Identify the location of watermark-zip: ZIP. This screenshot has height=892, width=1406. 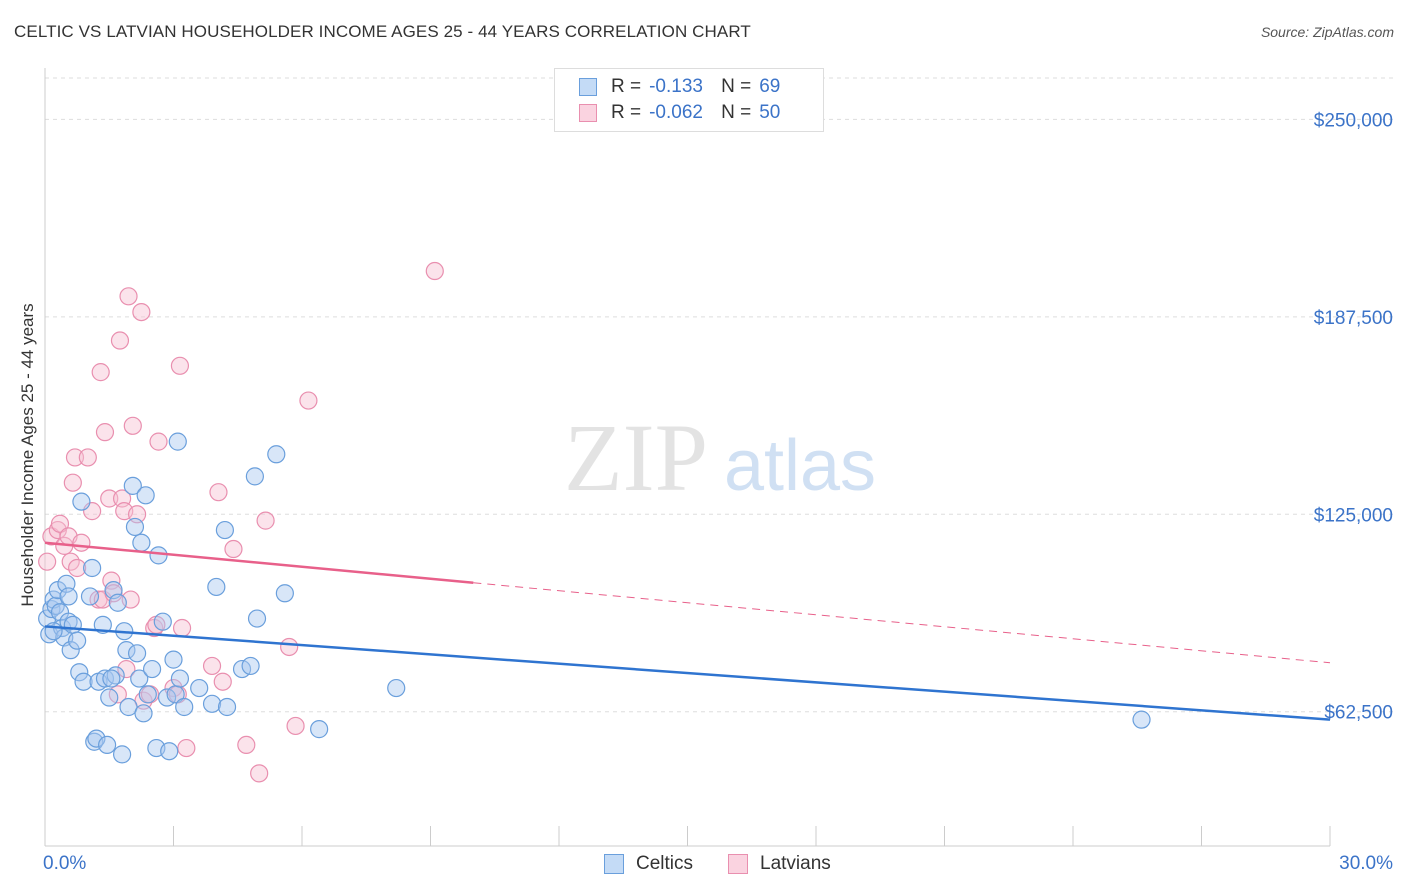
(636, 457).